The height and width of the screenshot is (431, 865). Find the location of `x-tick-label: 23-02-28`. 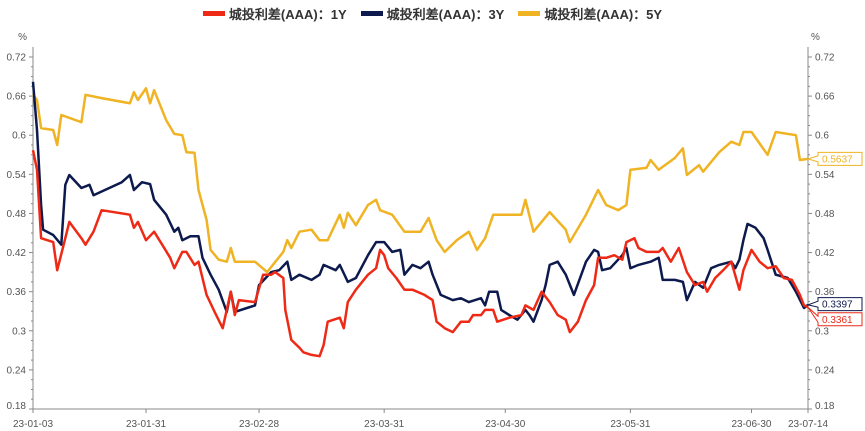

x-tick-label: 23-02-28 is located at coordinates (259, 424).